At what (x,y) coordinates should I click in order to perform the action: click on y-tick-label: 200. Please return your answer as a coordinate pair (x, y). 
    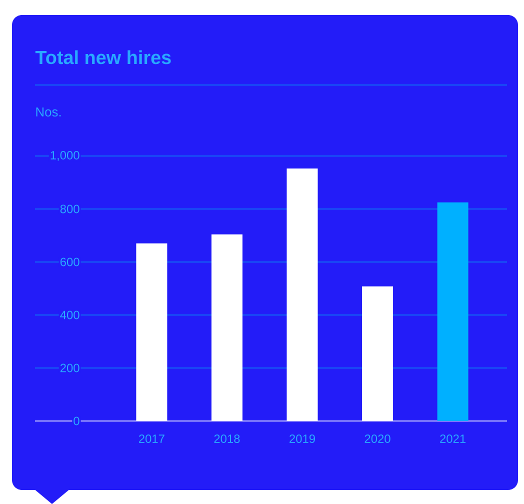
    Looking at the image, I should click on (70, 368).